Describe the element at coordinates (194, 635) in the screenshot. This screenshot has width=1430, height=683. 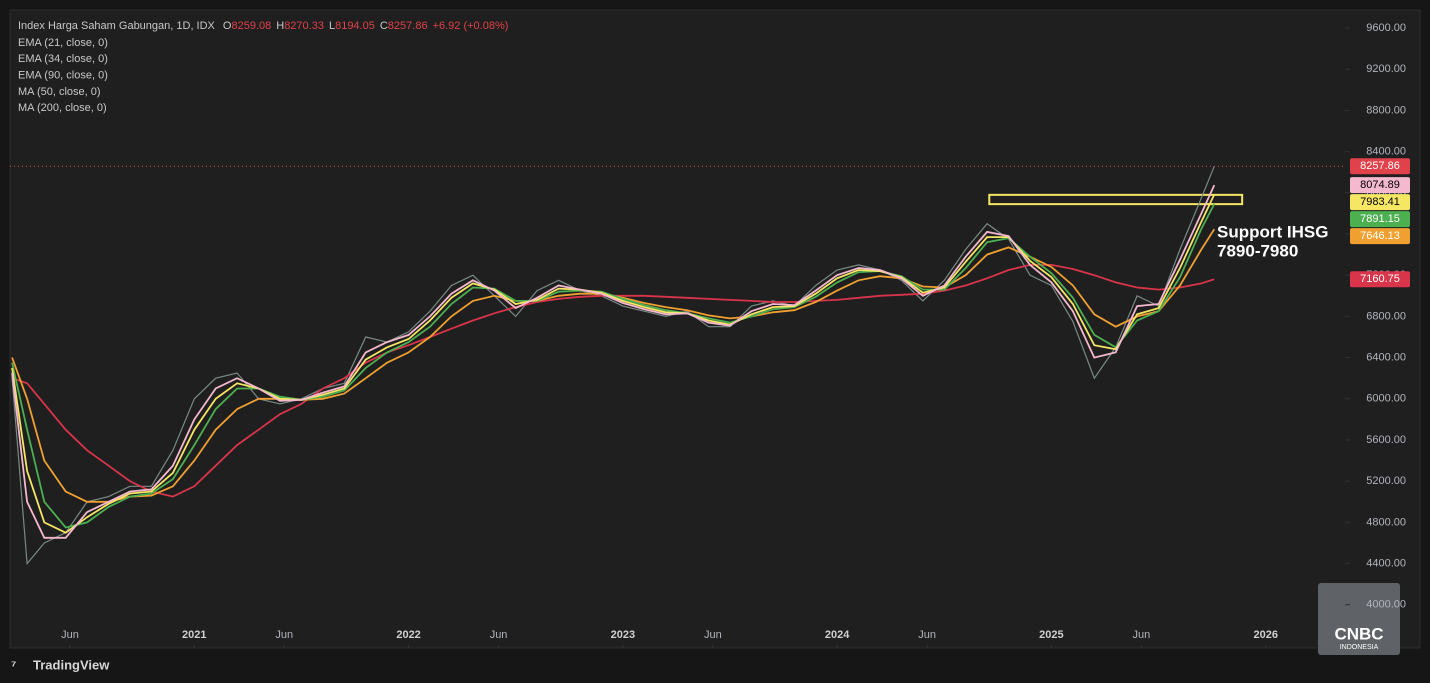
I see `x-tick-label: 2021` at that location.